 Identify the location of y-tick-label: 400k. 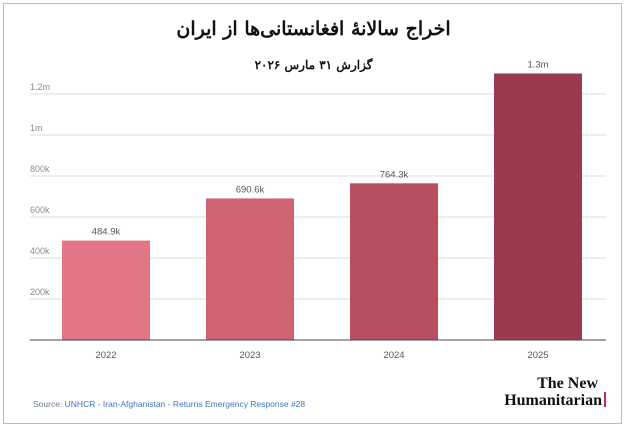
(40, 251).